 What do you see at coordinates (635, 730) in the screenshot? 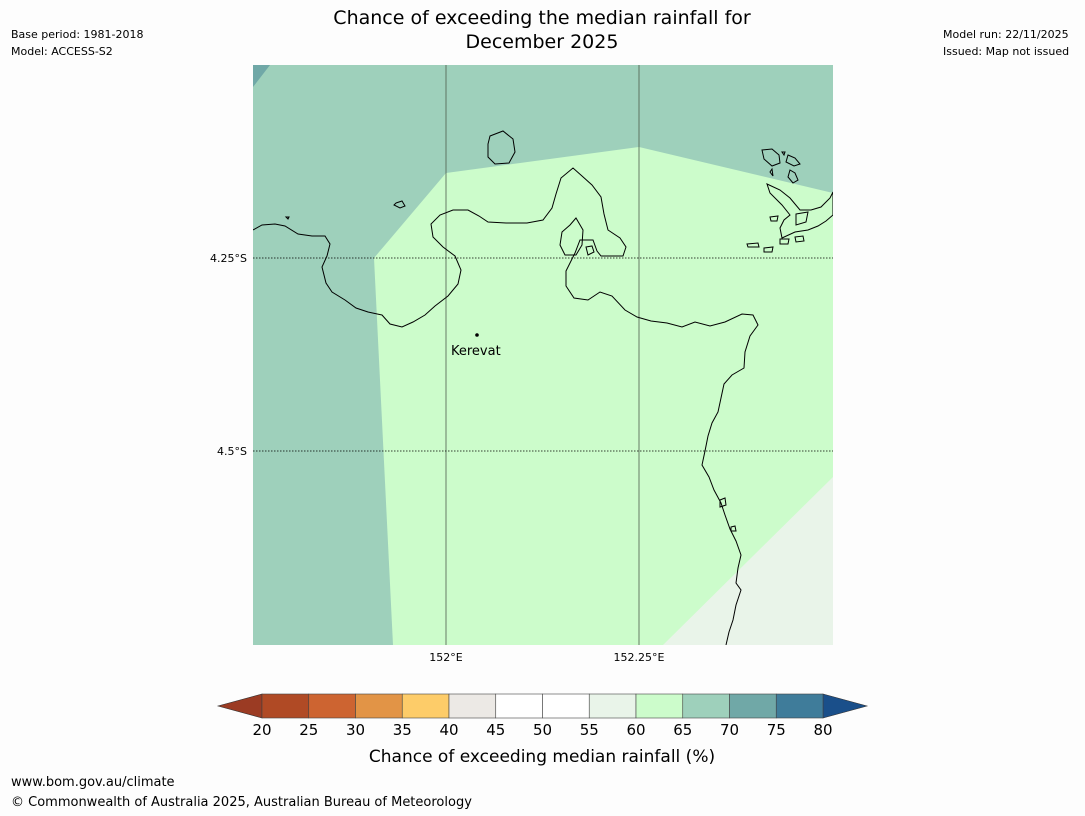
I see `colorbar-tick-label: 60` at bounding box center [635, 730].